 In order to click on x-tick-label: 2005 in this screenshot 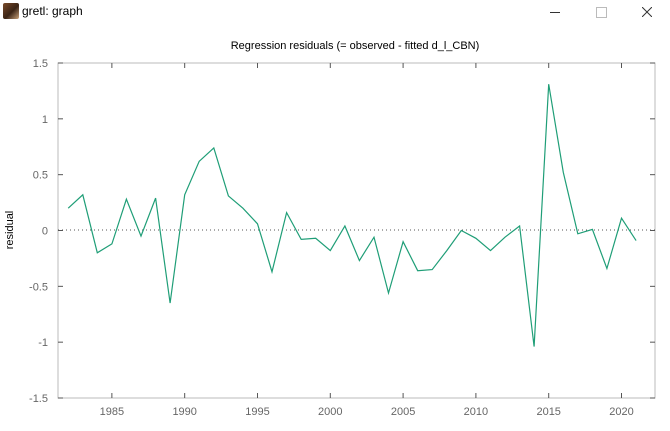, I will do `click(403, 412)`.